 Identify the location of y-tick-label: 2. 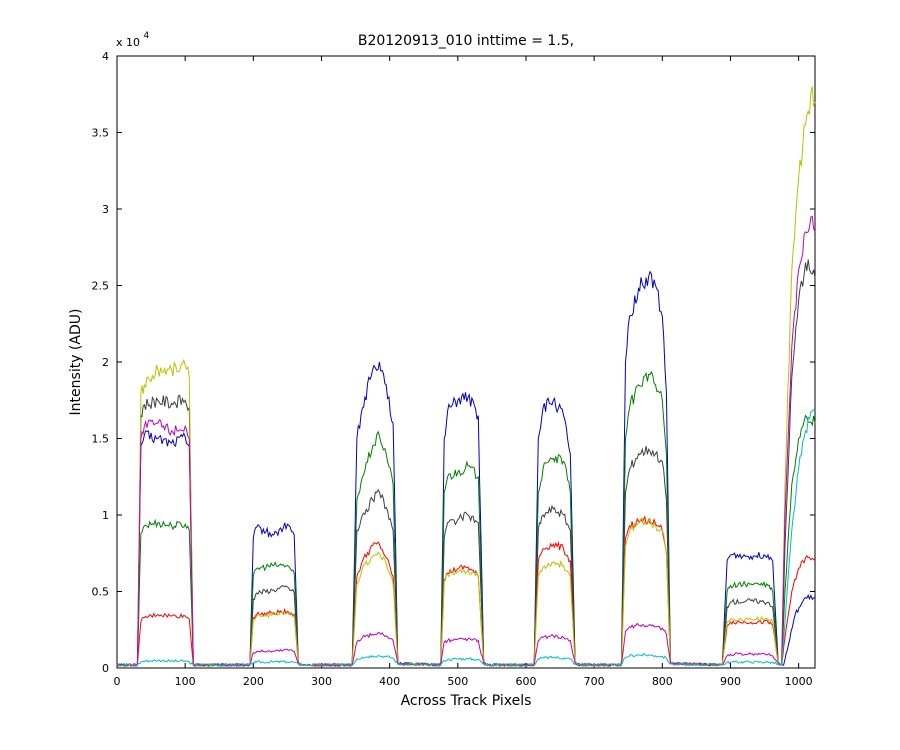
(105, 362).